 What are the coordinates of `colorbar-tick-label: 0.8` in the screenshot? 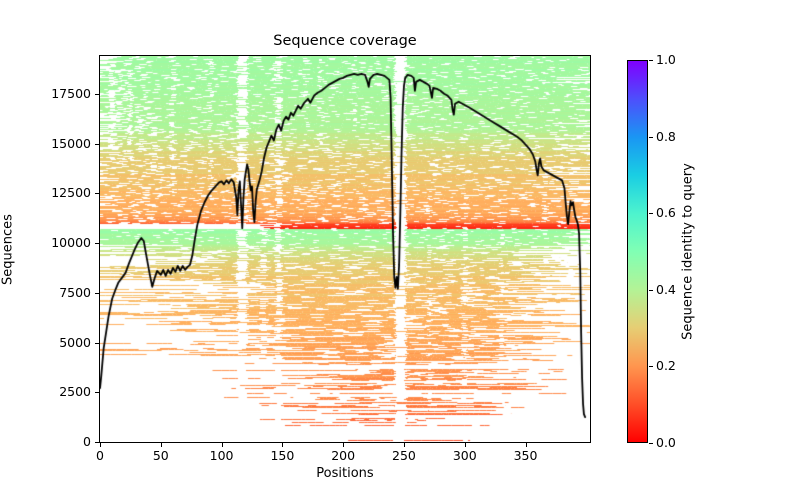 It's located at (666, 136).